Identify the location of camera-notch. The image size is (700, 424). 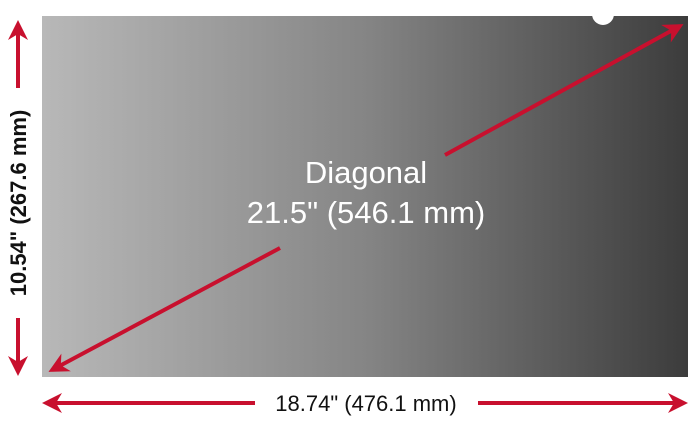
(603, 14).